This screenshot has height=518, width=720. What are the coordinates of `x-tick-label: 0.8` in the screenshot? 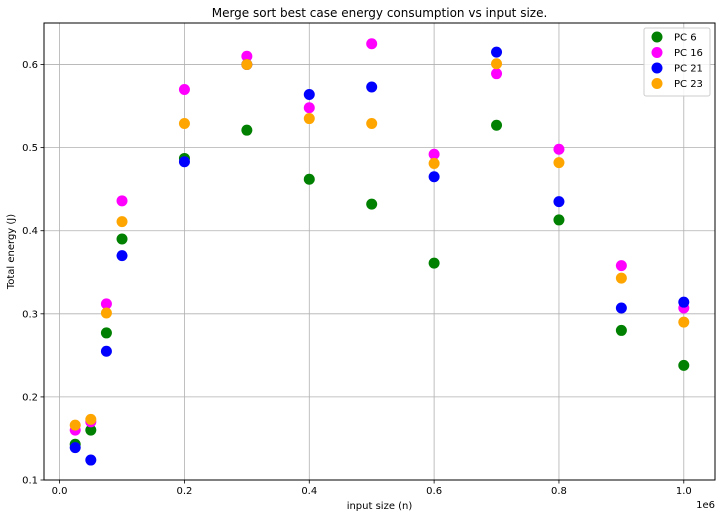 It's located at (559, 491).